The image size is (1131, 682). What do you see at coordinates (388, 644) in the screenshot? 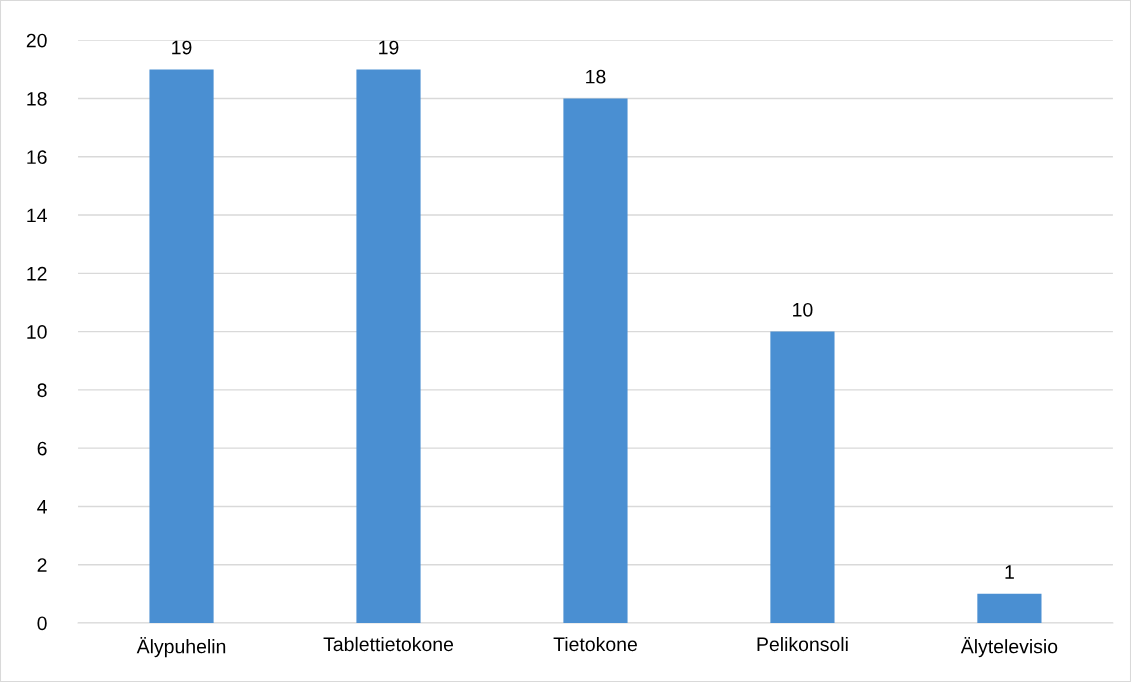
I see `x-tick-label: Tablettietokone` at bounding box center [388, 644].